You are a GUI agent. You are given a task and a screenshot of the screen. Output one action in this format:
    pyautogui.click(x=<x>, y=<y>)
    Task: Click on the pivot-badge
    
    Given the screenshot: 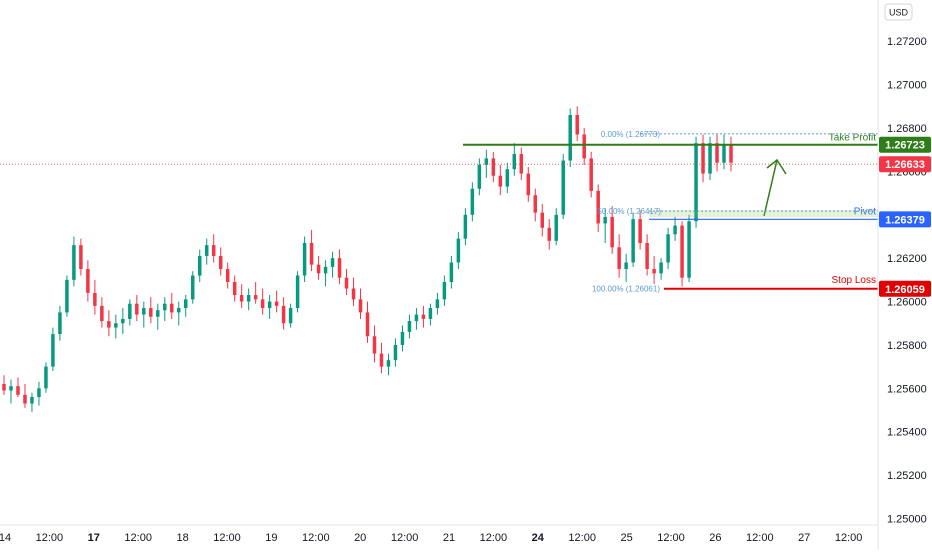 What is the action you would take?
    pyautogui.click(x=905, y=219)
    